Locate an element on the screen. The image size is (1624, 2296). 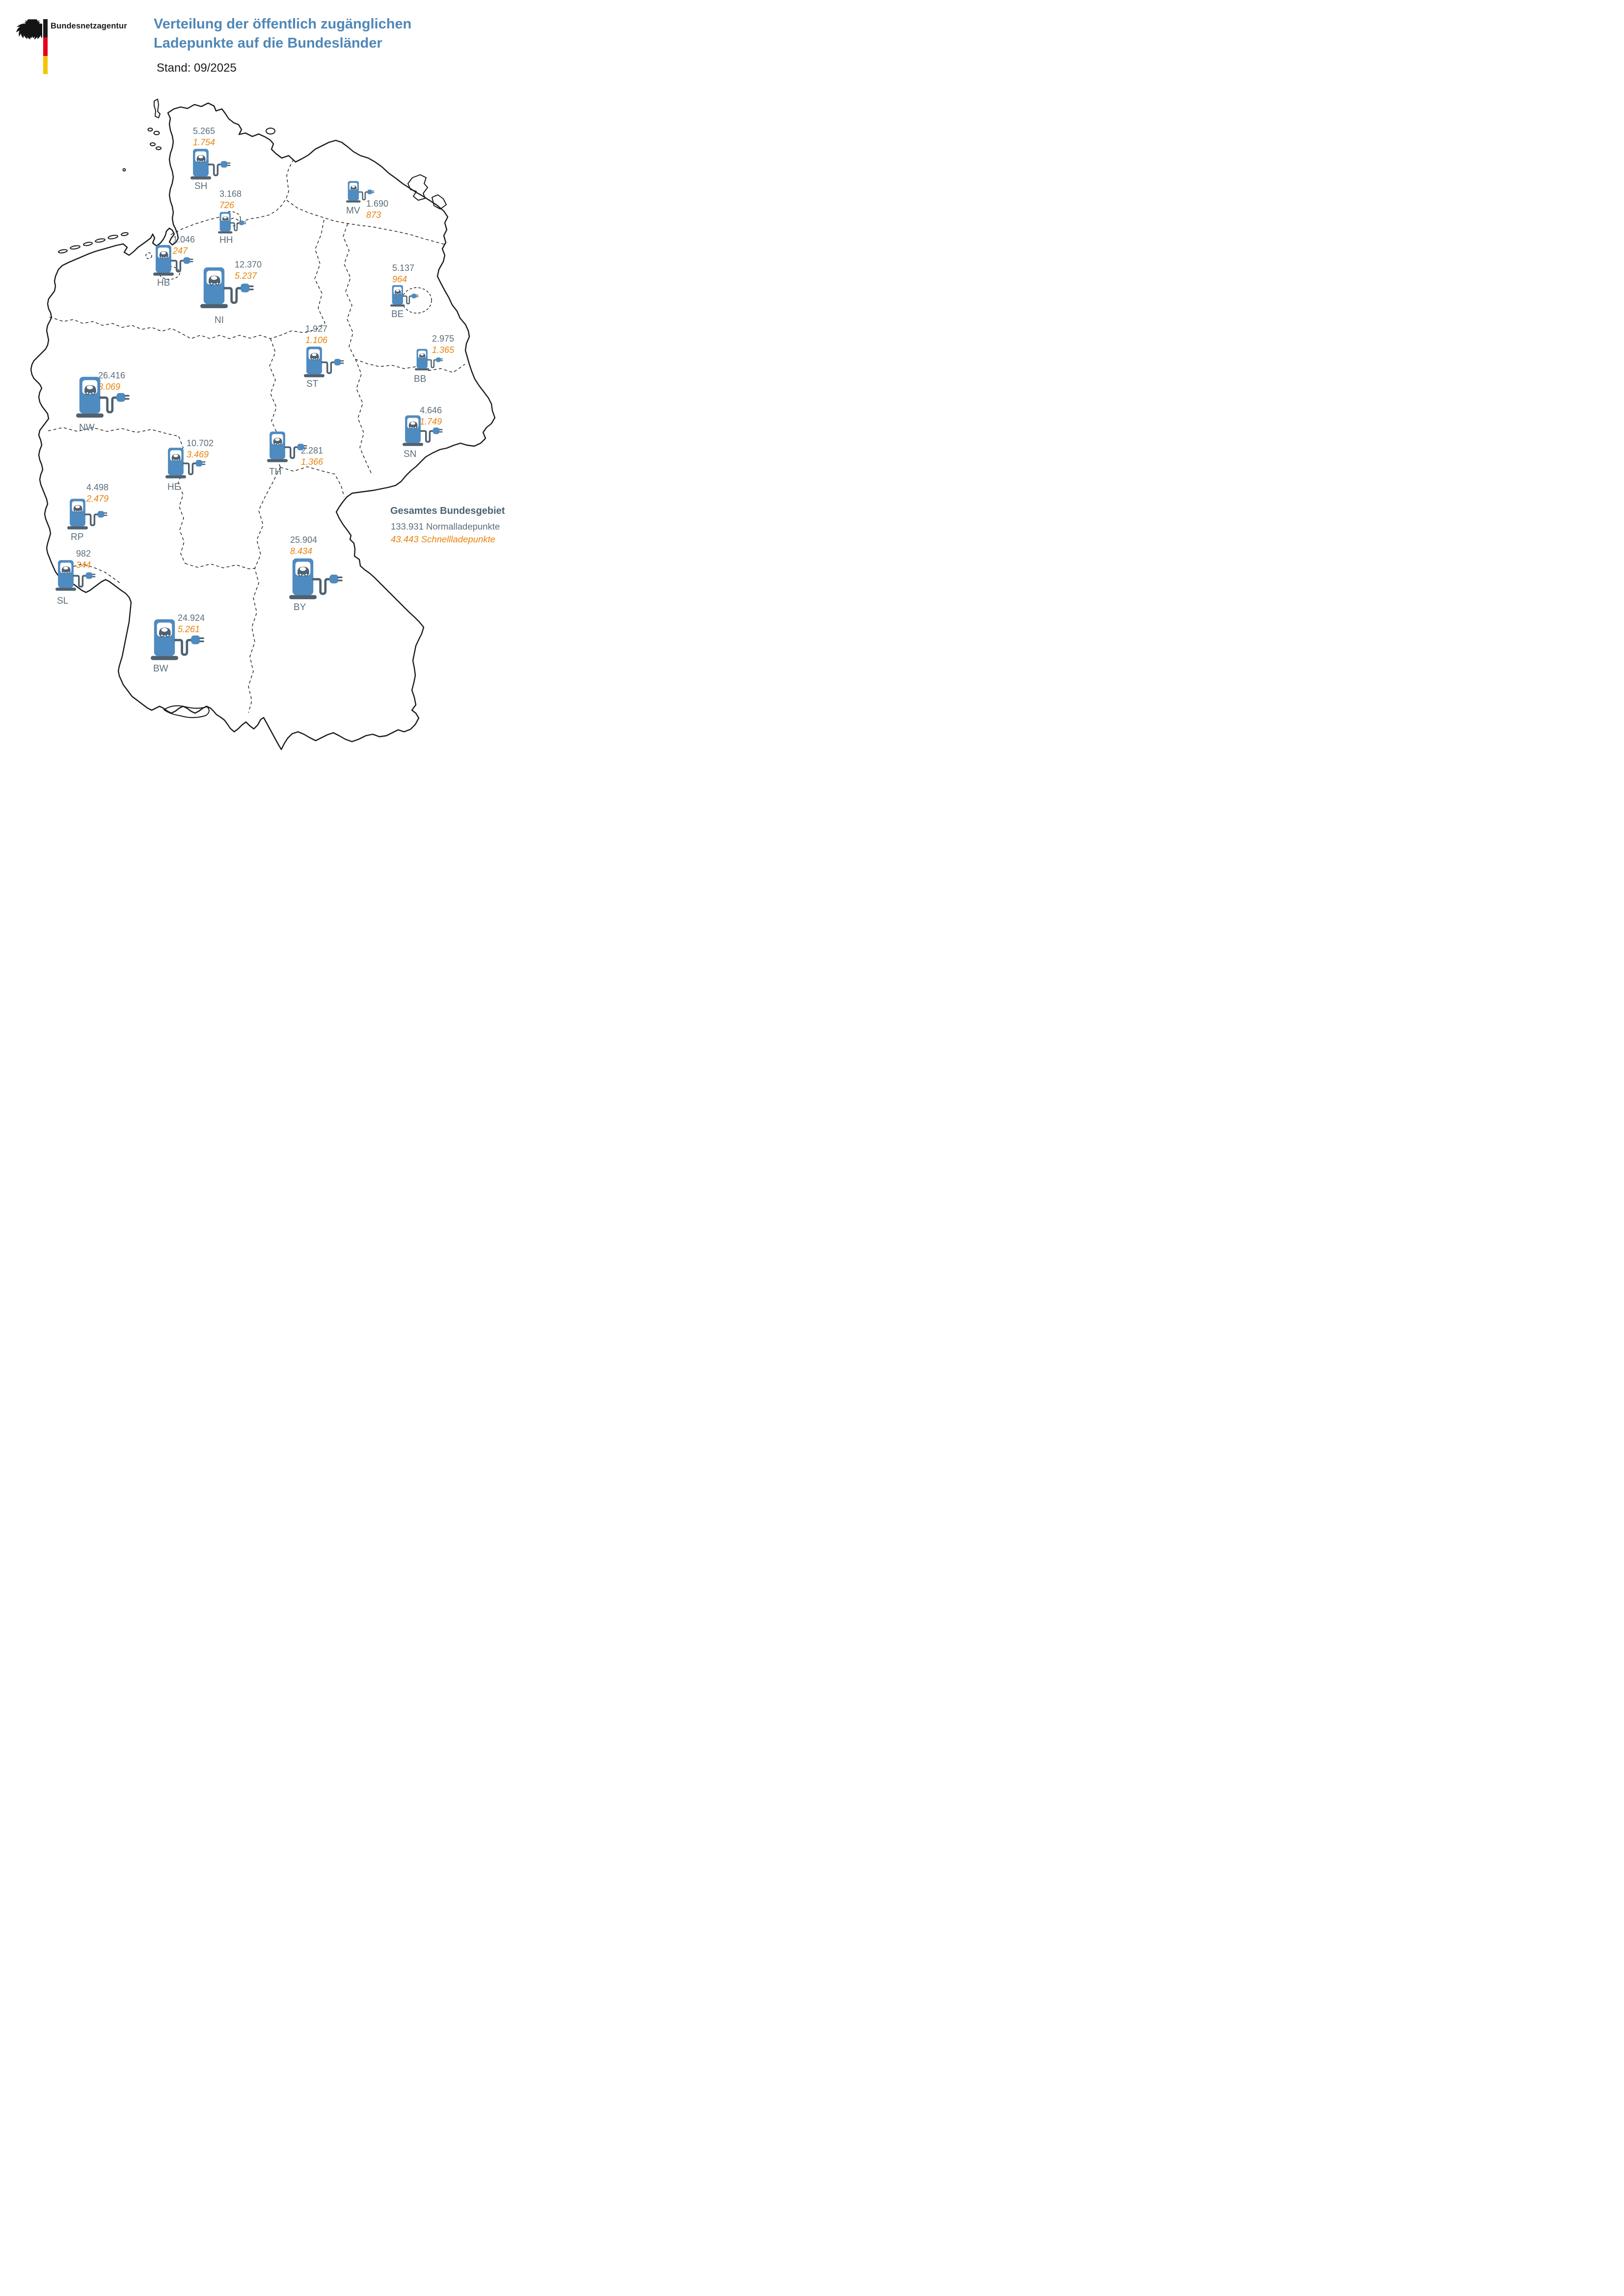
state-values-SH: 5.265 1.754 is located at coordinates (204, 137).